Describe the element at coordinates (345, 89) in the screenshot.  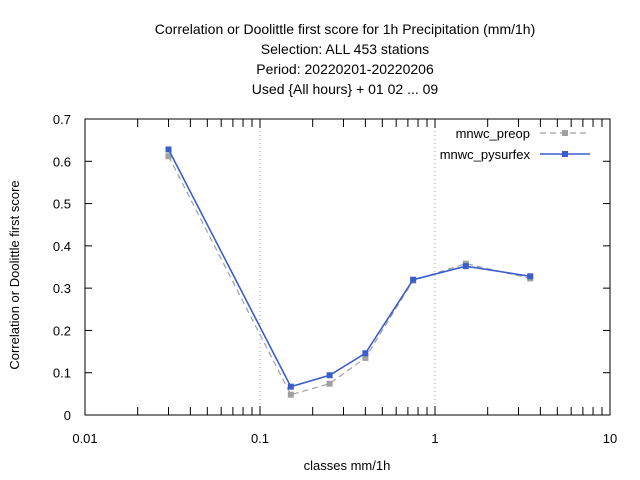
I see `chart-title-line-4: Used {All hours} + 01 02 ... 09` at that location.